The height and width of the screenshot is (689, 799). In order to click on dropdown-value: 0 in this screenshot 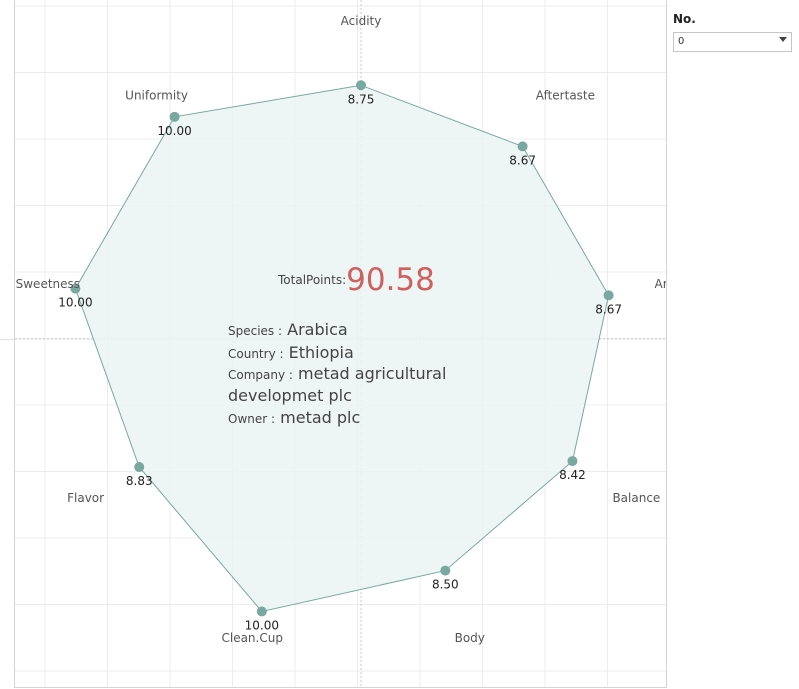, I will do `click(681, 41)`.